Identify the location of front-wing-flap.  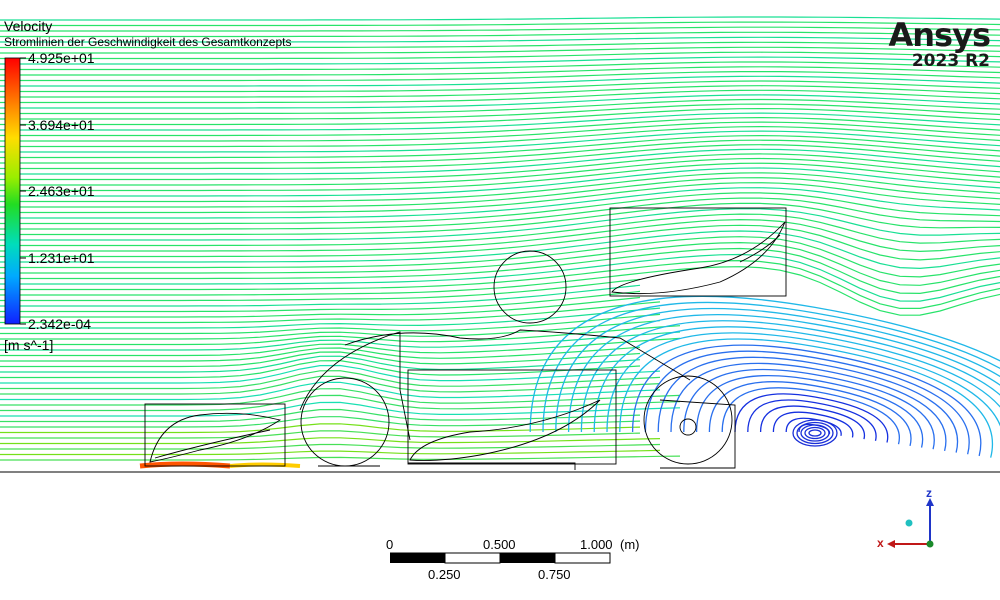
(212, 444).